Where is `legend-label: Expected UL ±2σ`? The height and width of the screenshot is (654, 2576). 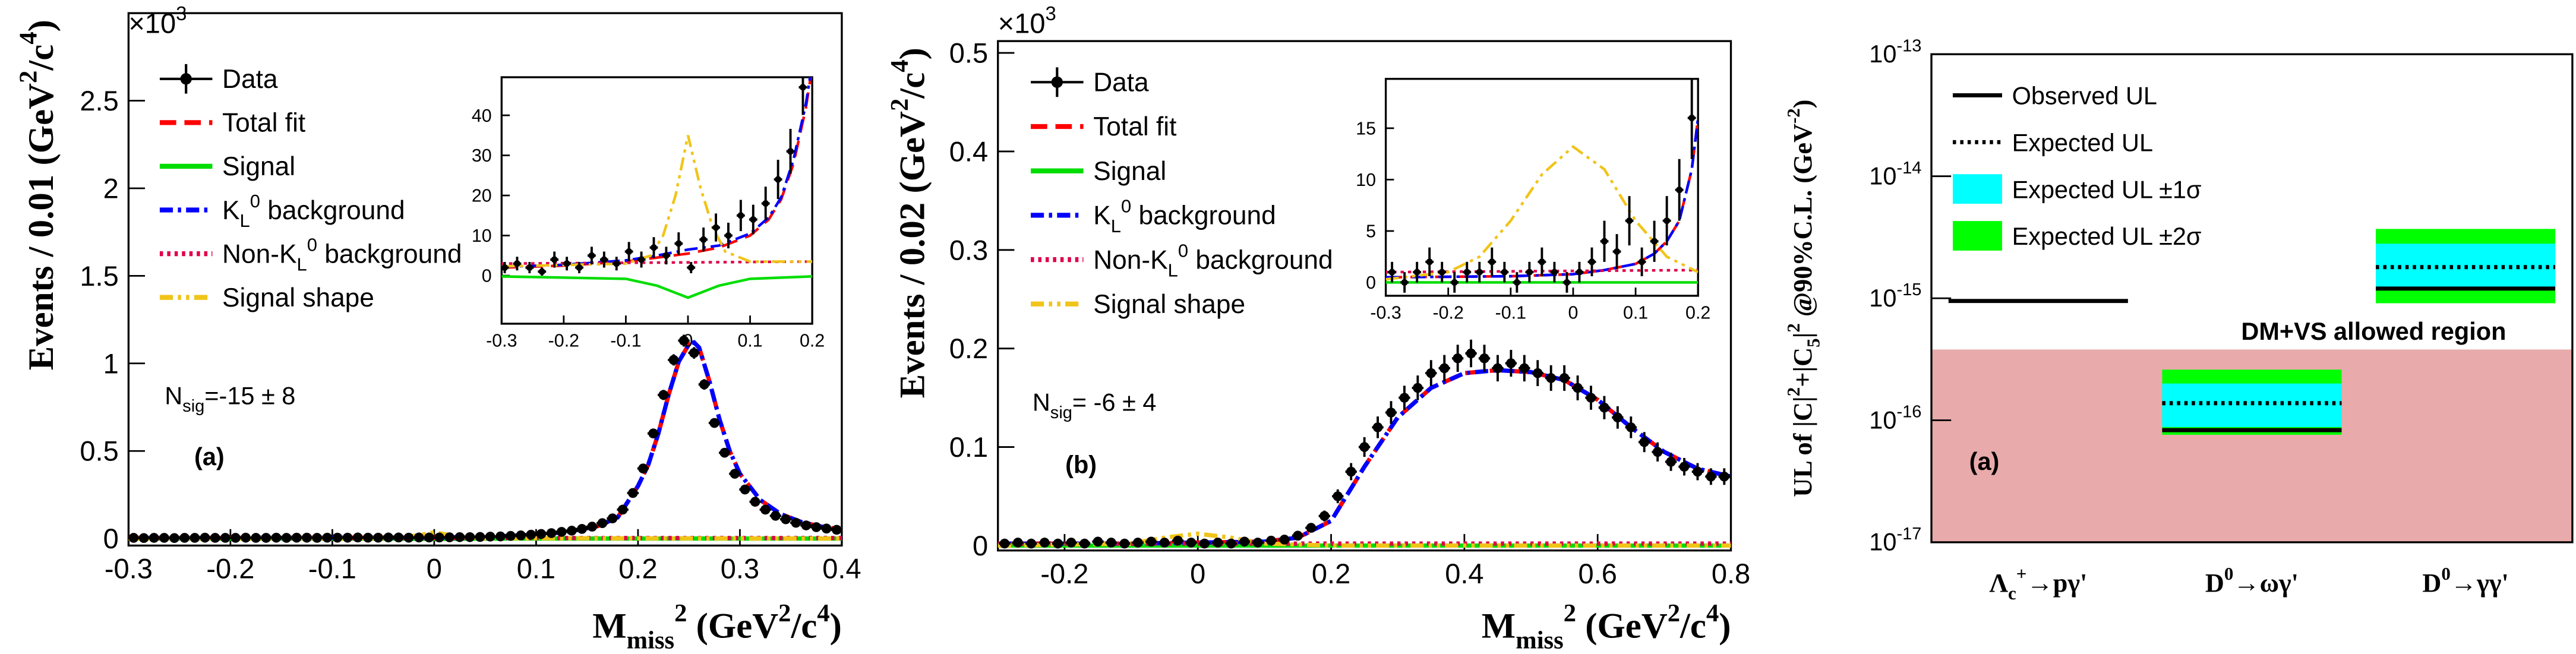 legend-label: Expected UL ±2σ is located at coordinates (2107, 236).